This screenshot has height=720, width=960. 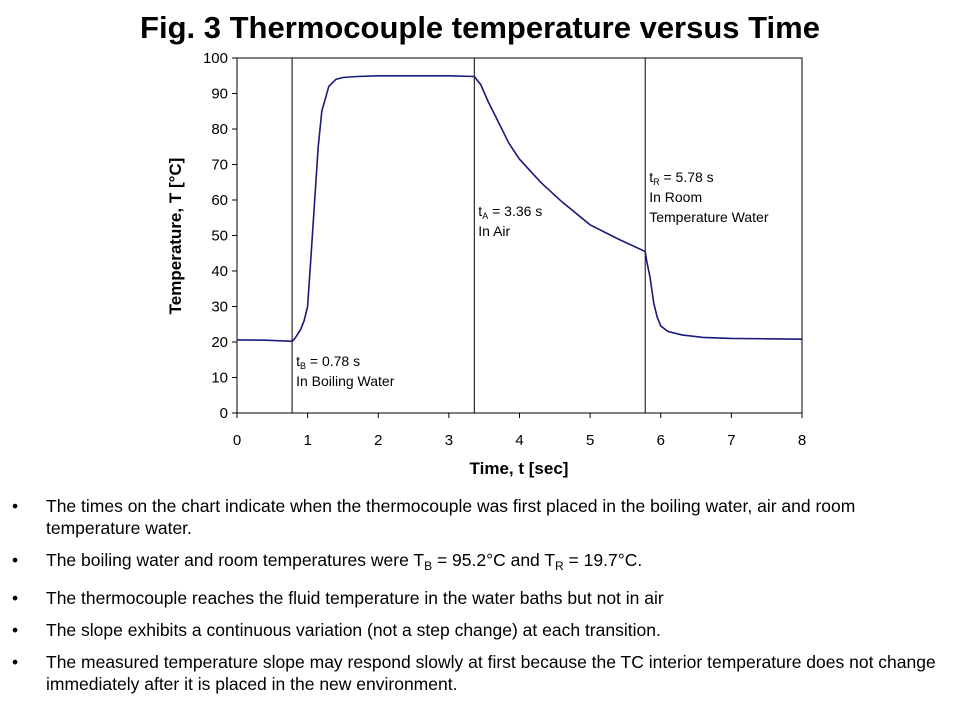 I want to click on y-tick-label: 60, so click(x=219, y=200).